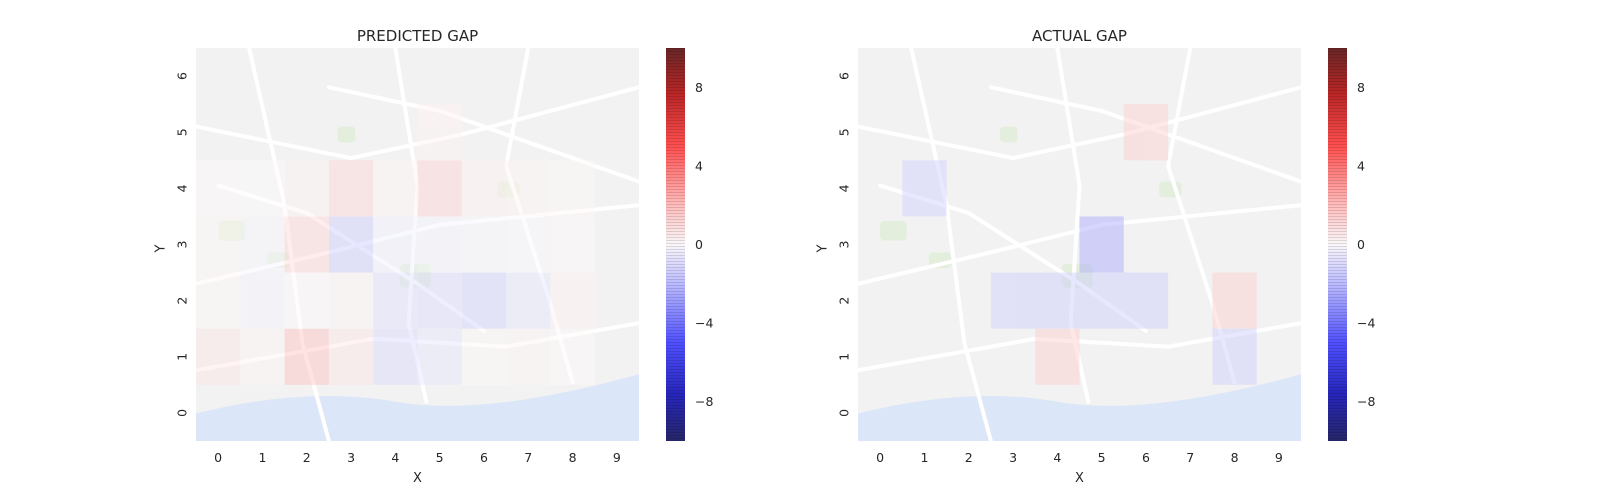 This screenshot has width=1600, height=500. Describe the element at coordinates (844, 413) in the screenshot. I see `y-tick-label: 0` at that location.